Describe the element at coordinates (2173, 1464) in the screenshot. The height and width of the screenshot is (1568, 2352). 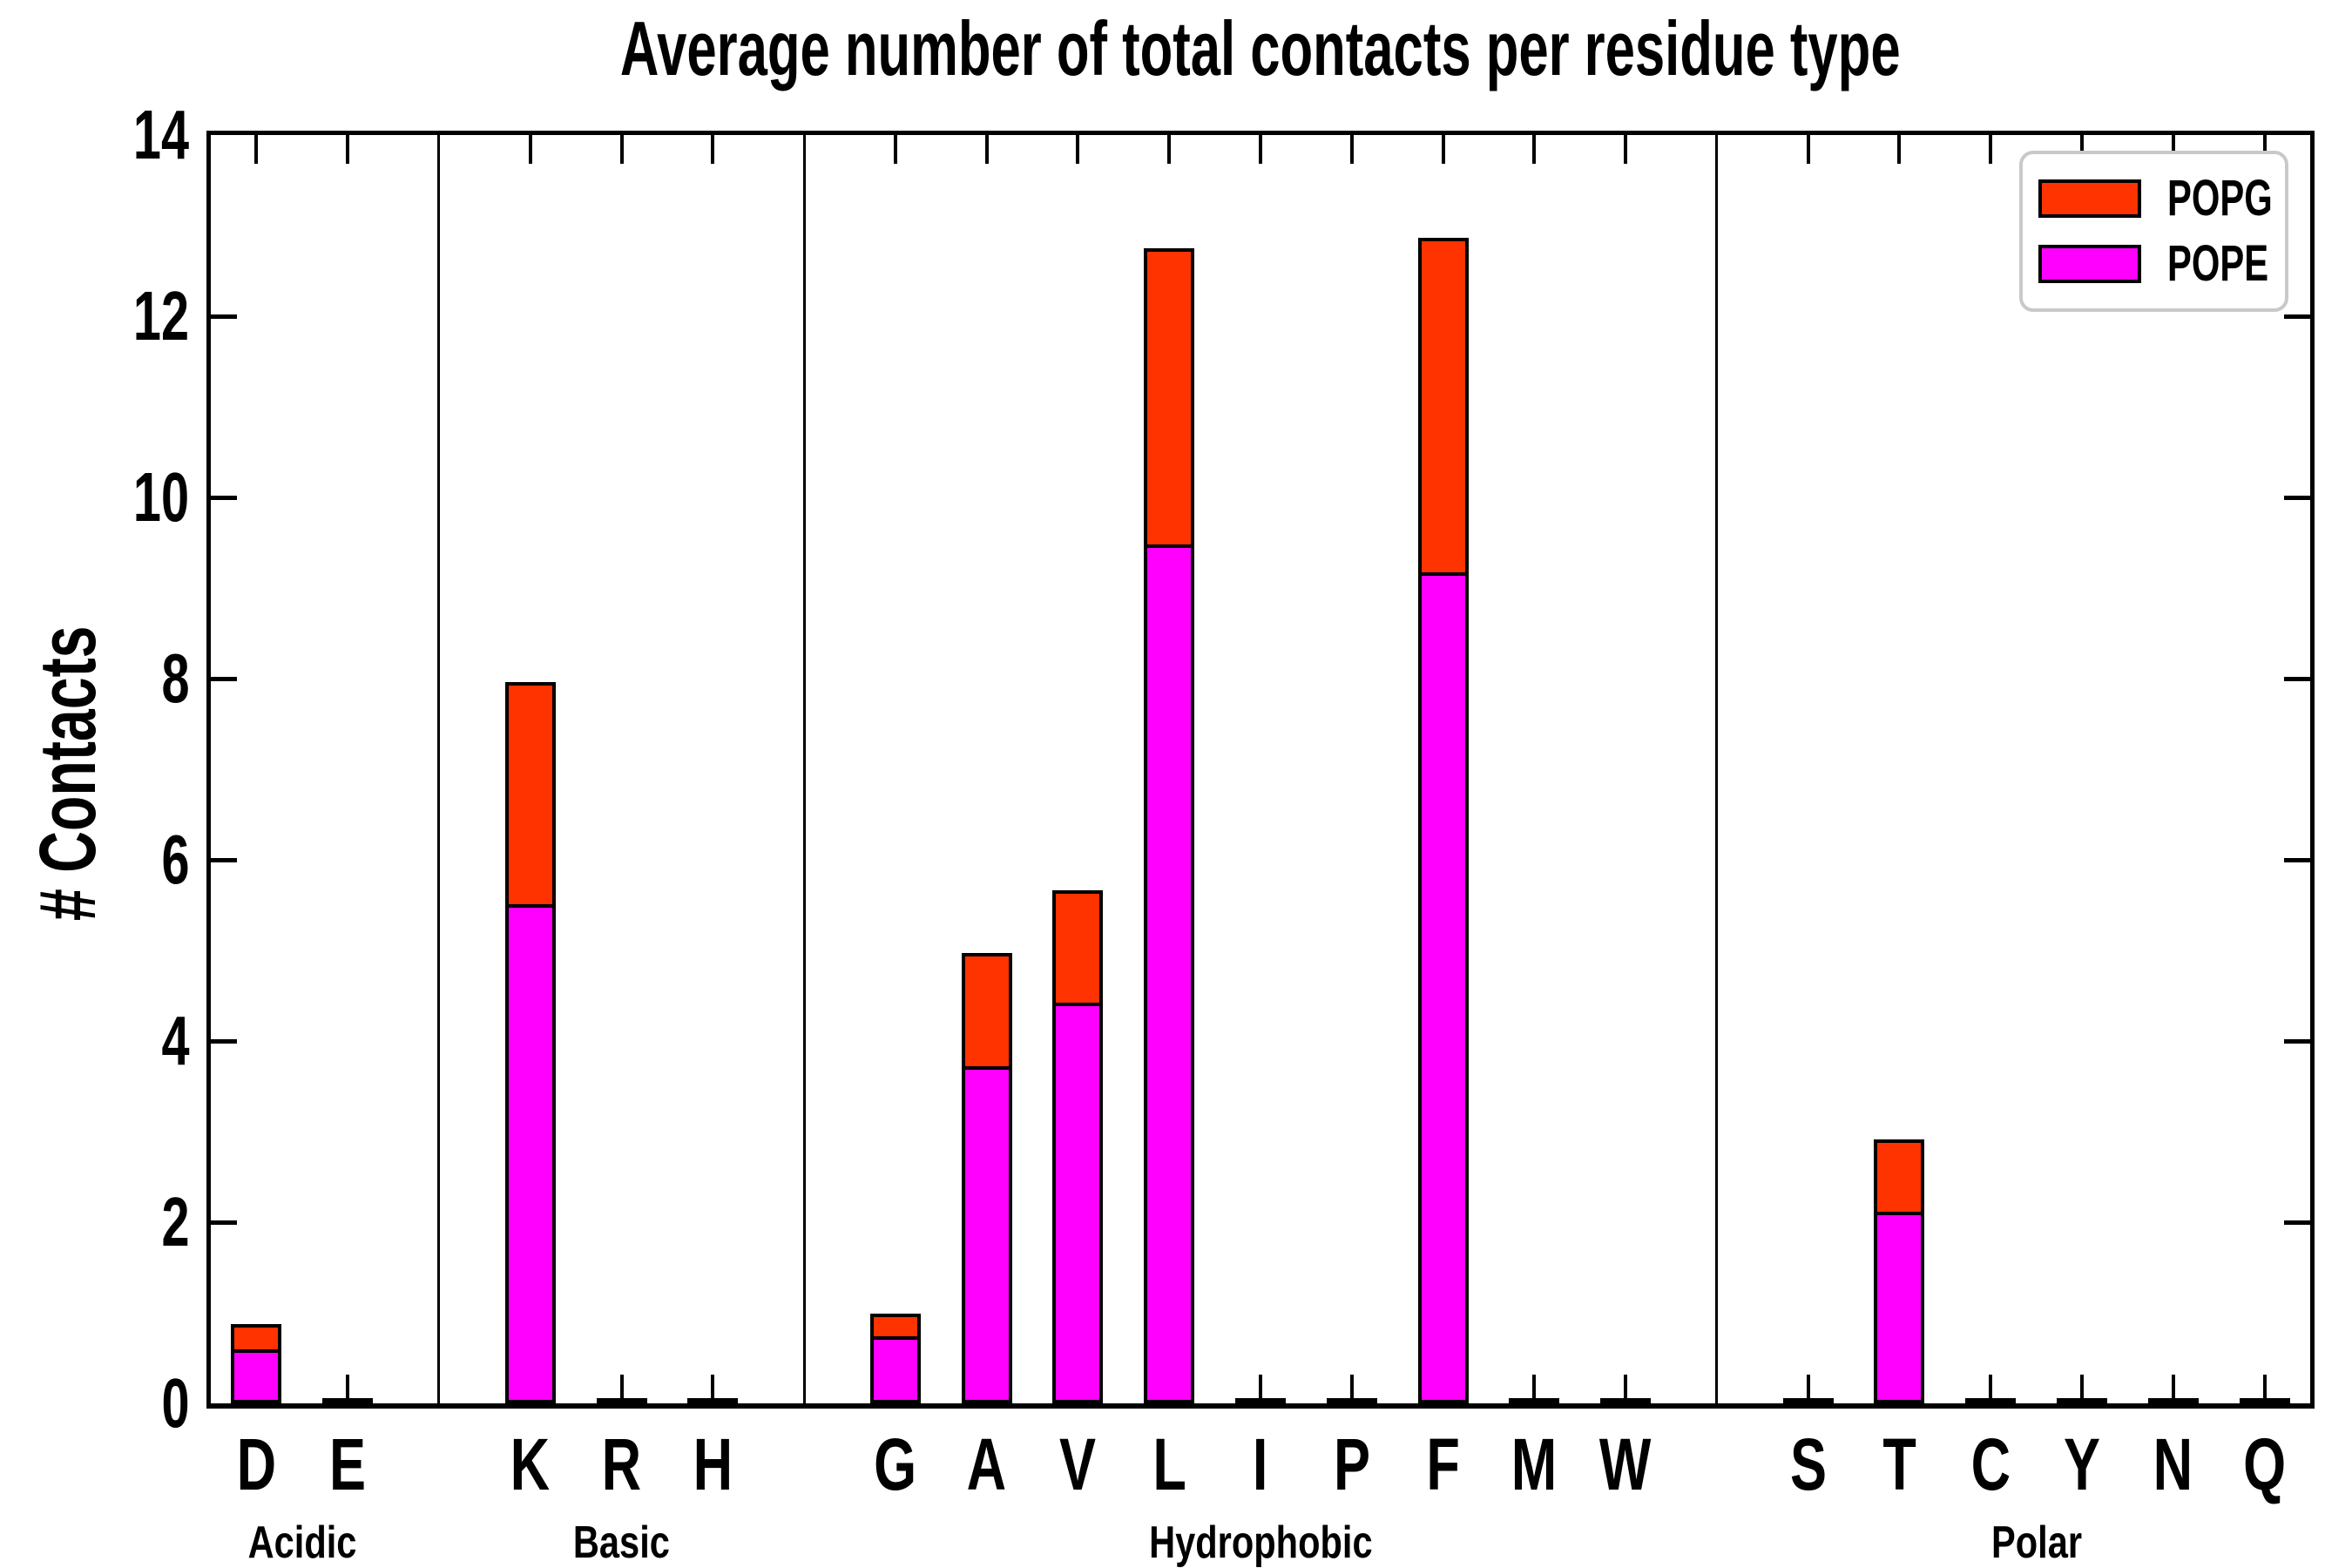
I see `x-tick-label-text: N` at that location.